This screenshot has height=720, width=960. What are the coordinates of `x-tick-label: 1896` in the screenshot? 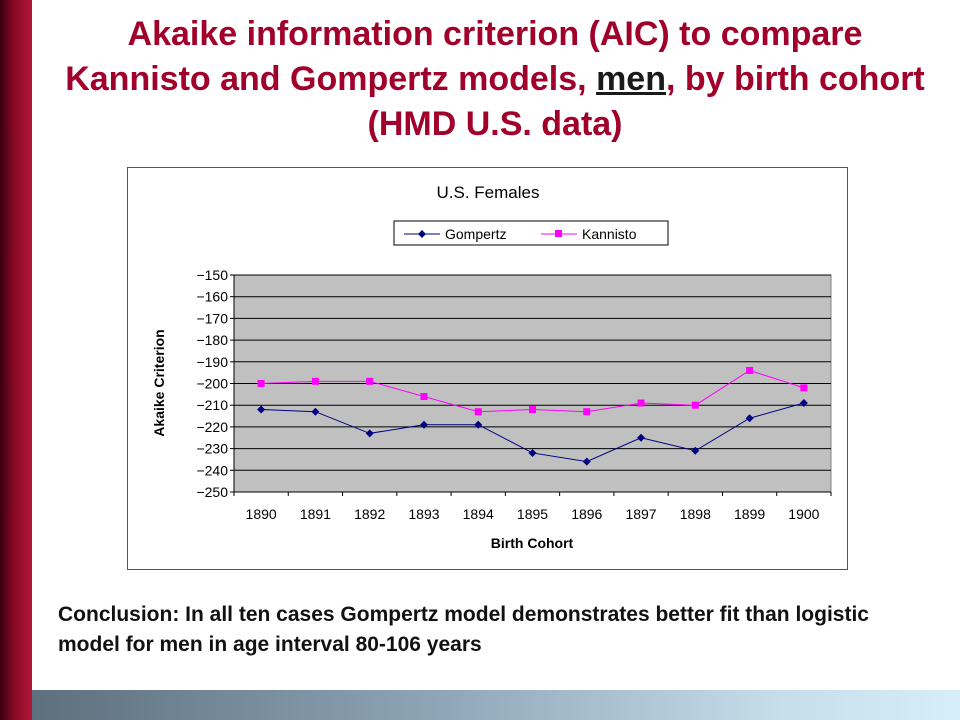 It's located at (586, 514).